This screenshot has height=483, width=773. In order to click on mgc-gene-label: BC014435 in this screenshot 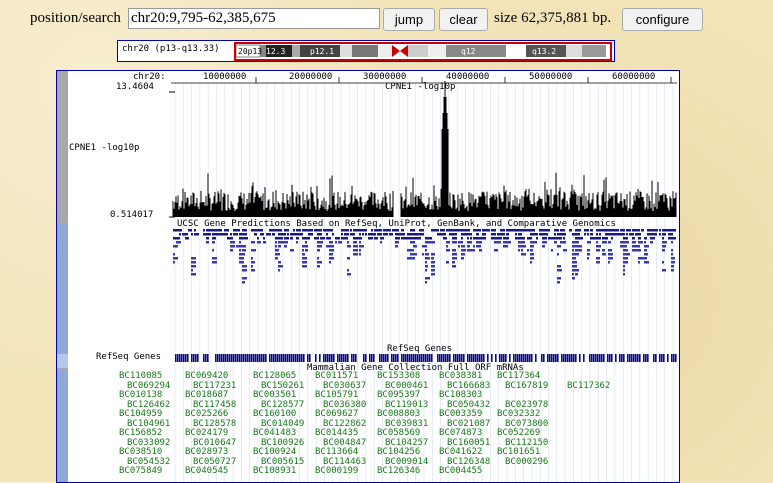, I will do `click(337, 433)`.